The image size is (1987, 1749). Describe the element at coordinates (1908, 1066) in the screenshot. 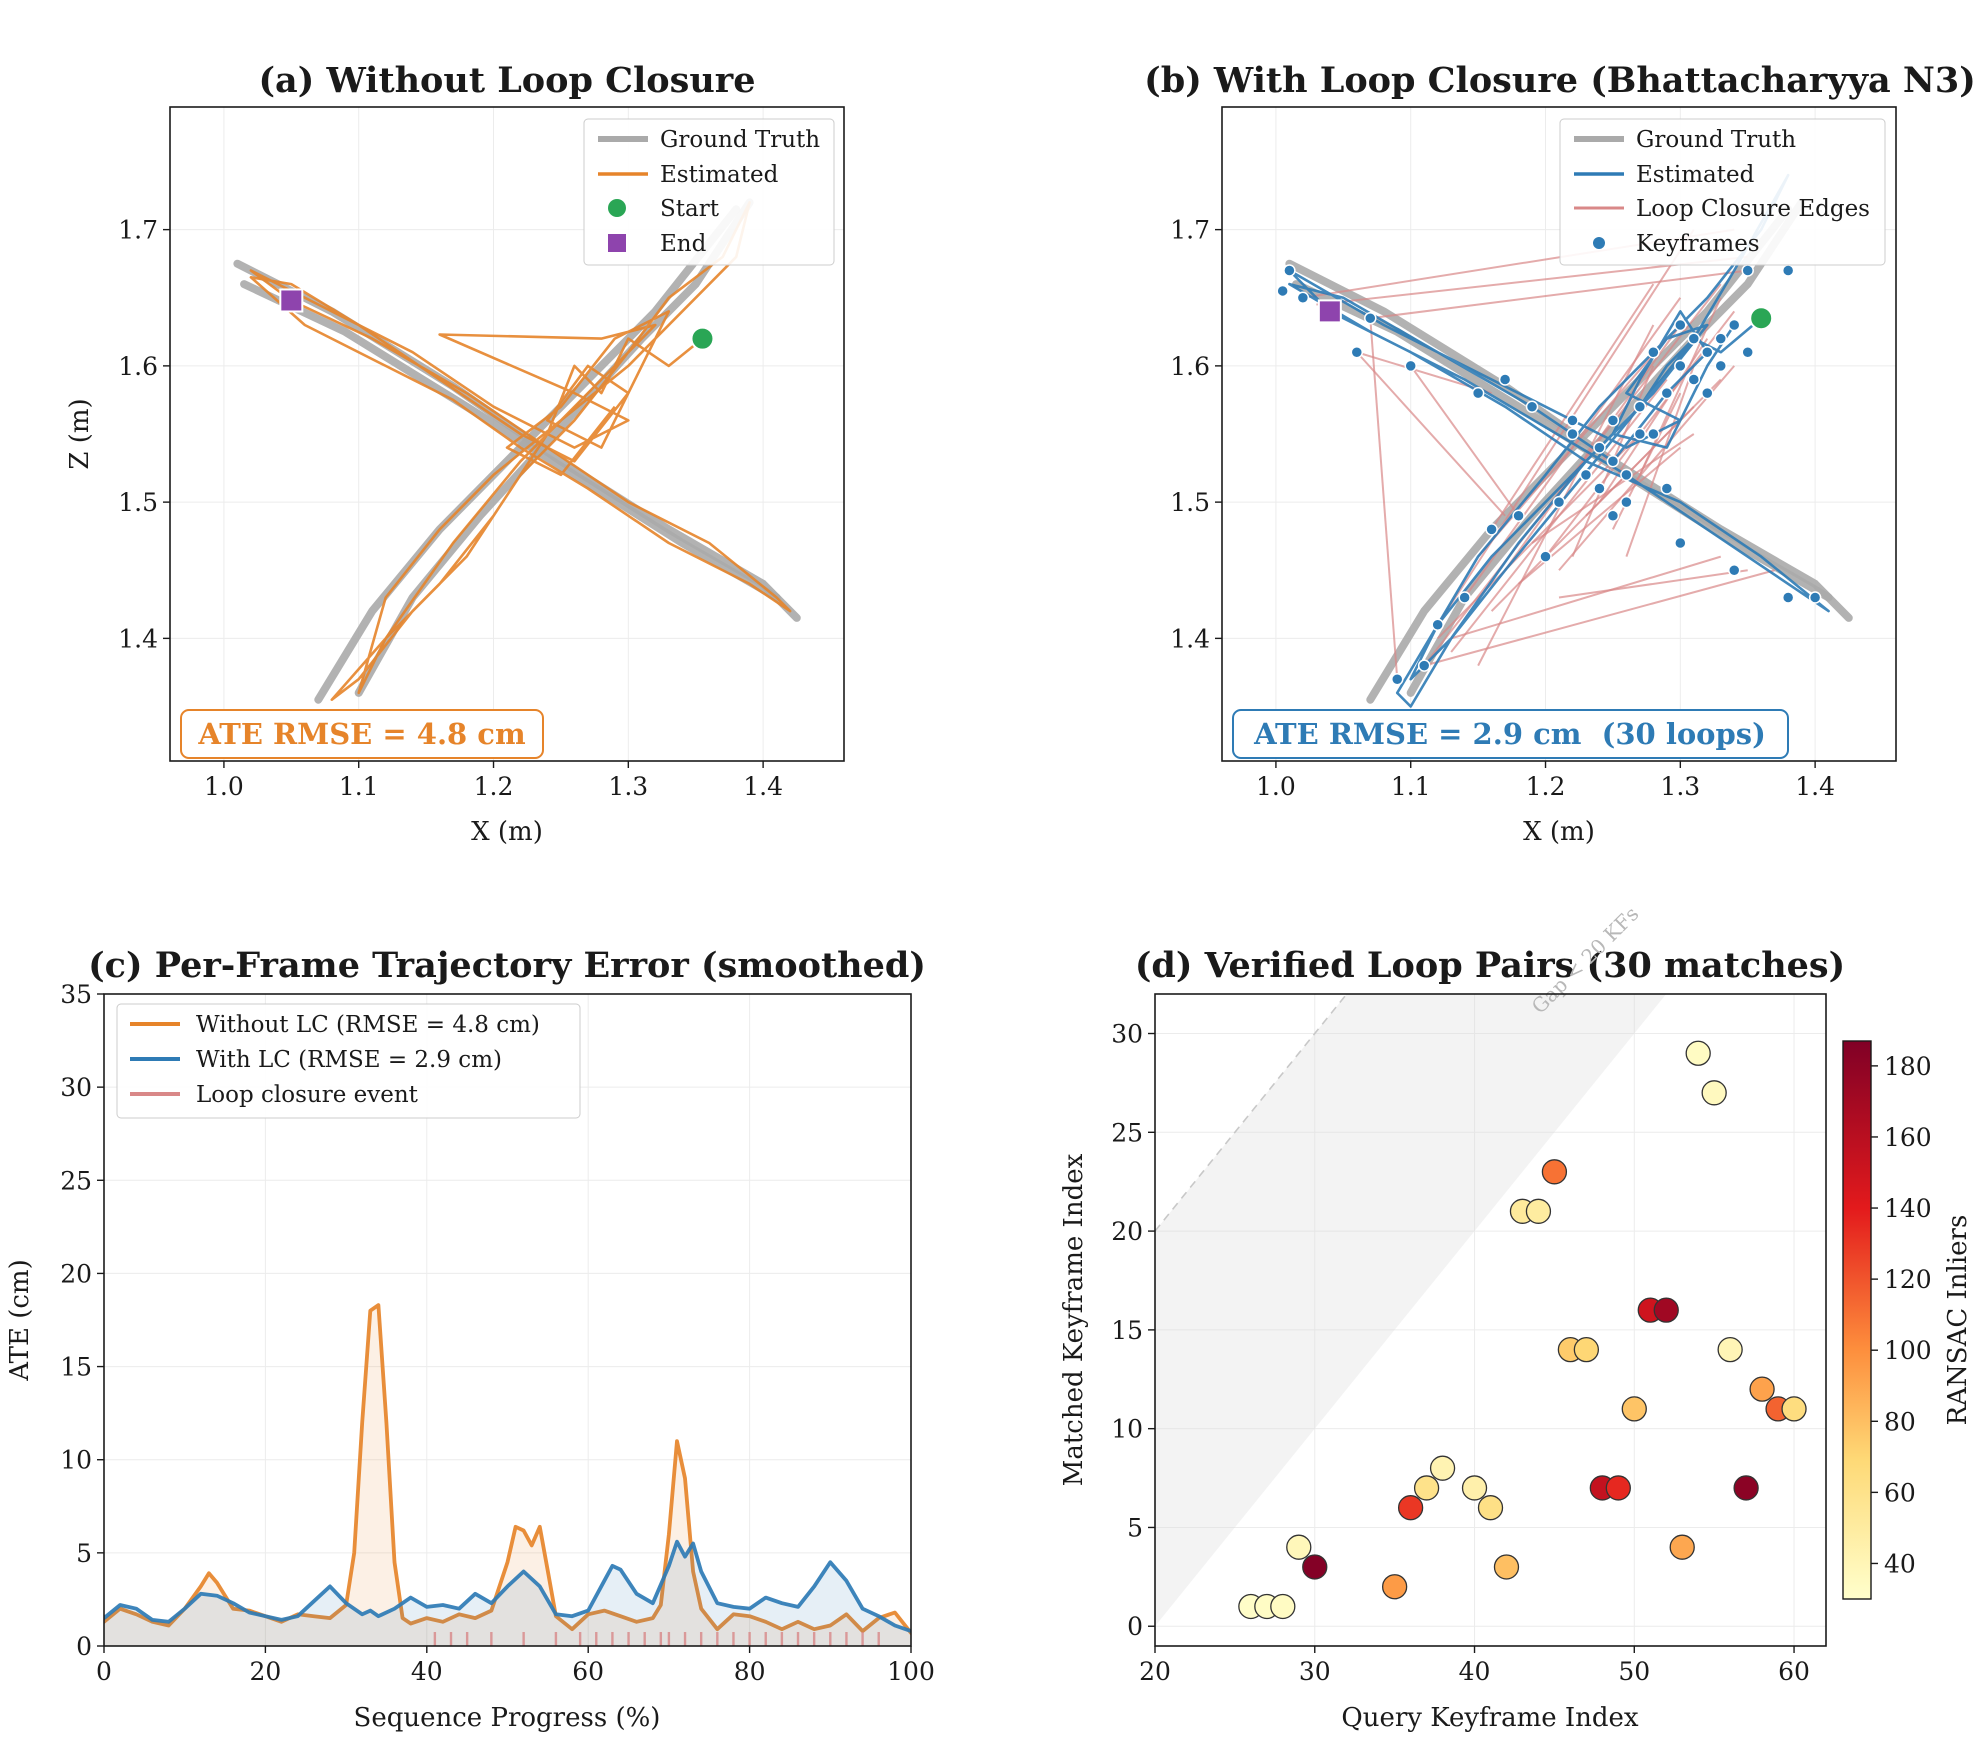

I see `colorbar-tick-label: 180` at that location.